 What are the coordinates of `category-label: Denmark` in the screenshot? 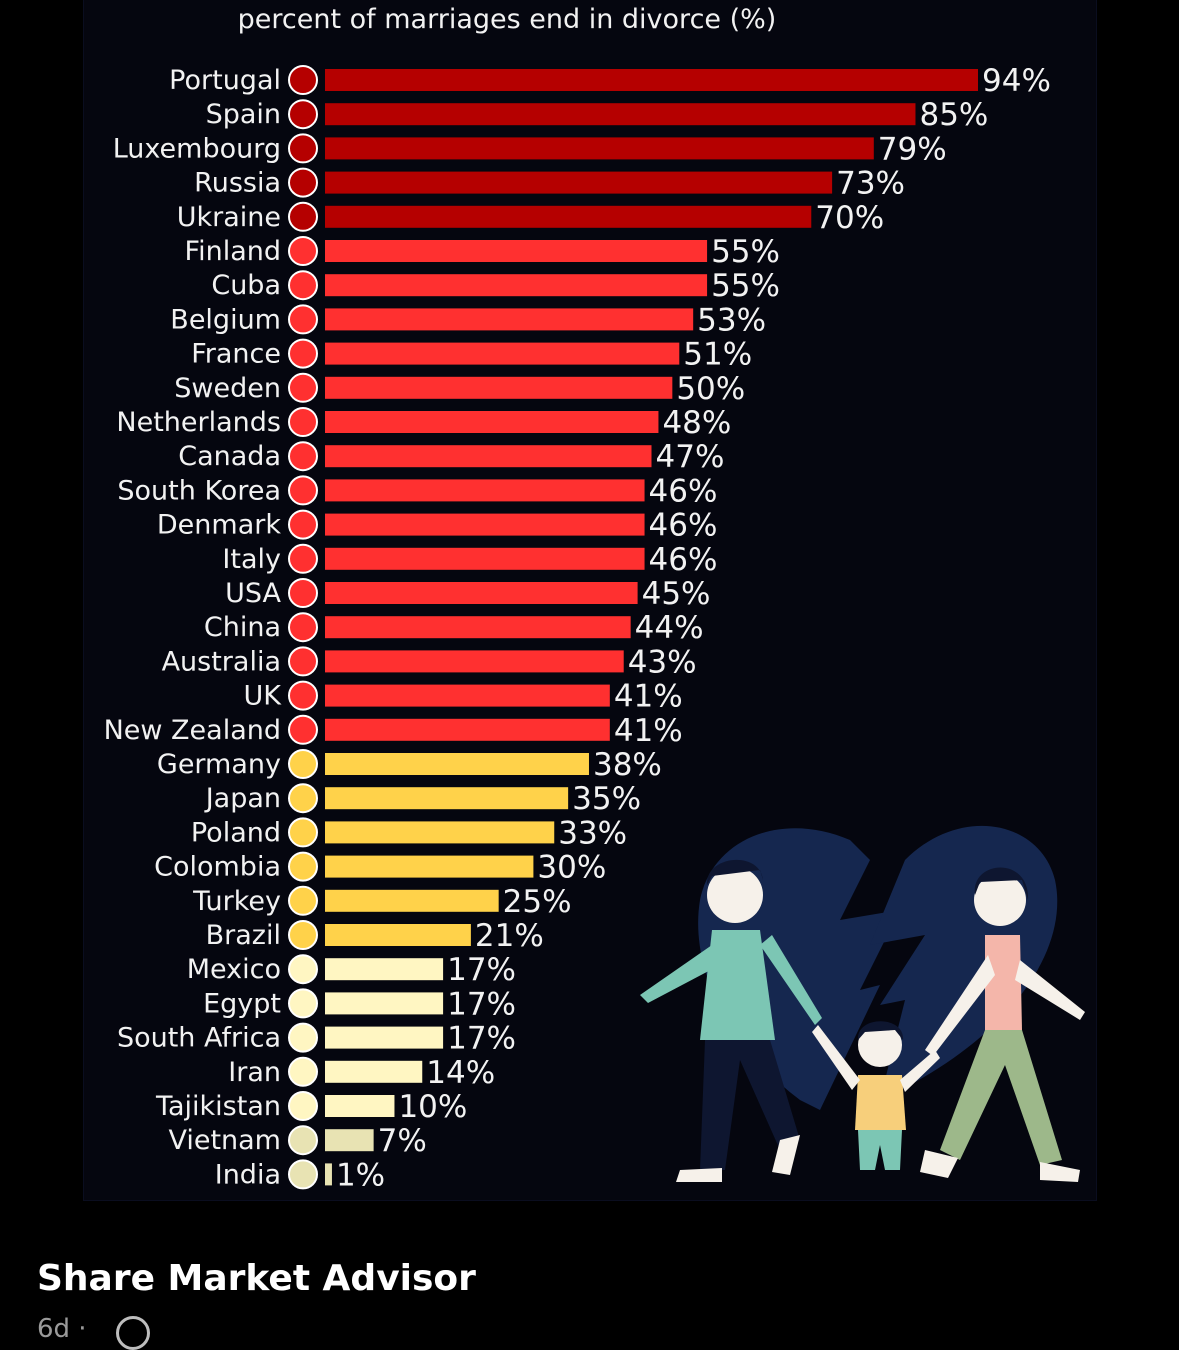 It's located at (219, 525).